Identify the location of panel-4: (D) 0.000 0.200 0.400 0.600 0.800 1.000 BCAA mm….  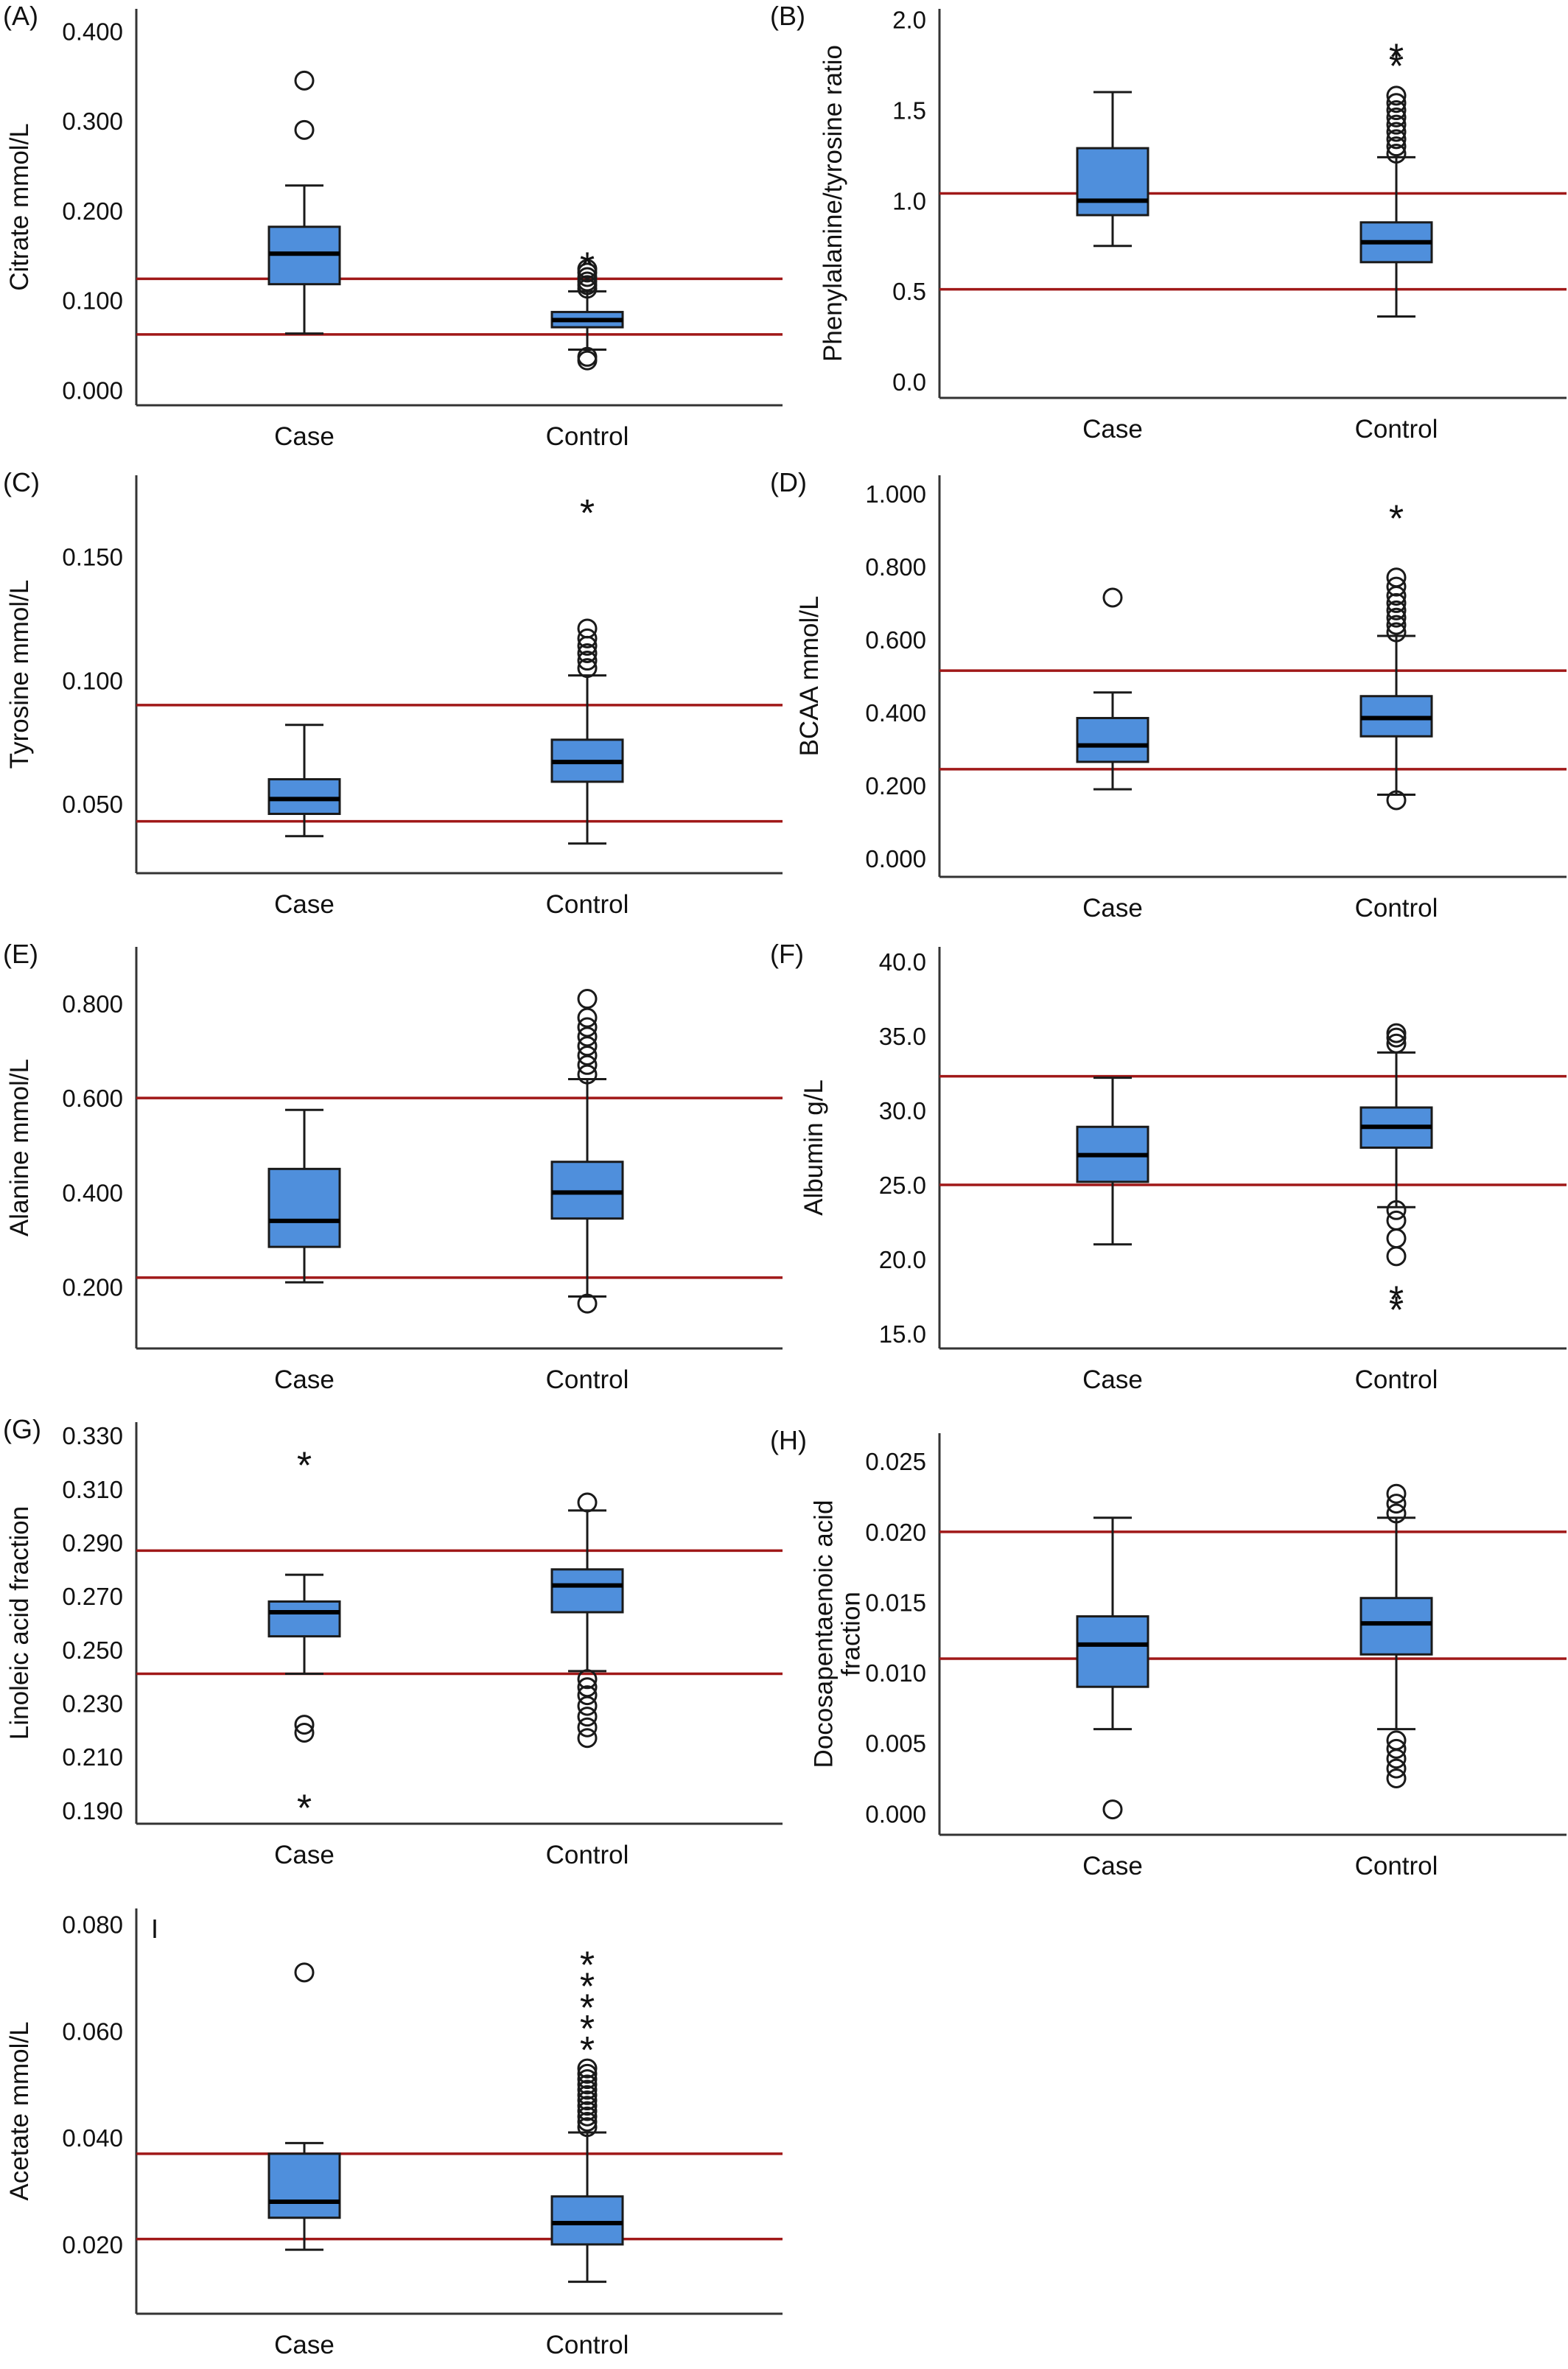
(1168, 695).